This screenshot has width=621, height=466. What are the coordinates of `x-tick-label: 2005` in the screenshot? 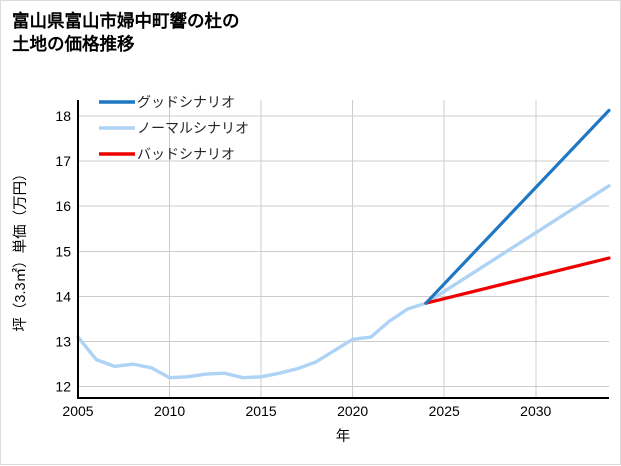 It's located at (77, 411).